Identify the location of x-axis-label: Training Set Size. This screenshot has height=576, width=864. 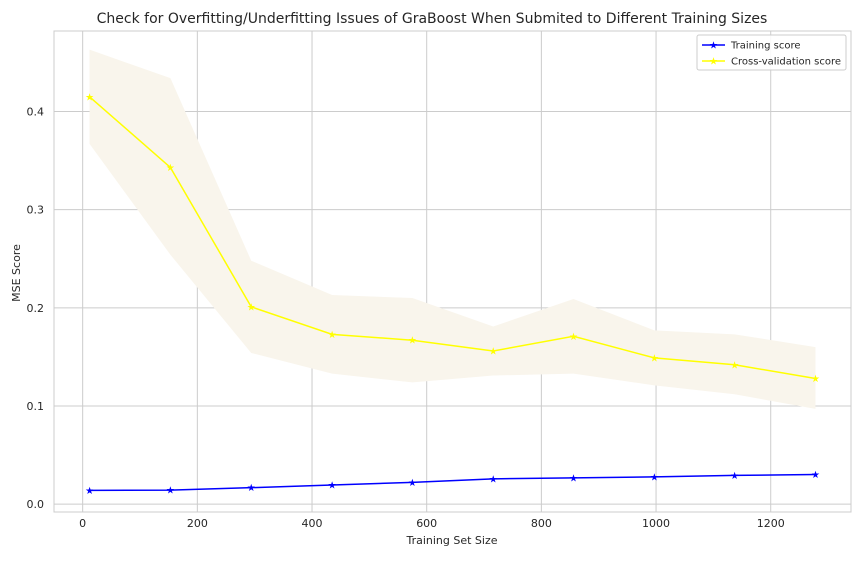
(451, 540).